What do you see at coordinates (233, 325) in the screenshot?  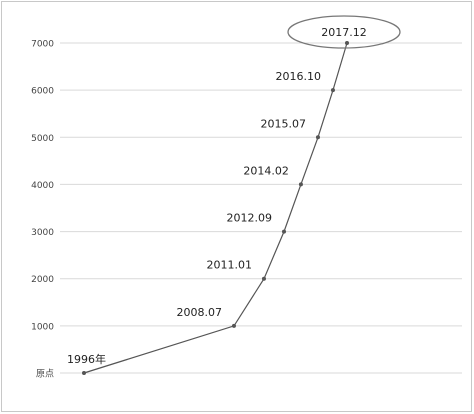 I see `data-point-2008.07` at bounding box center [233, 325].